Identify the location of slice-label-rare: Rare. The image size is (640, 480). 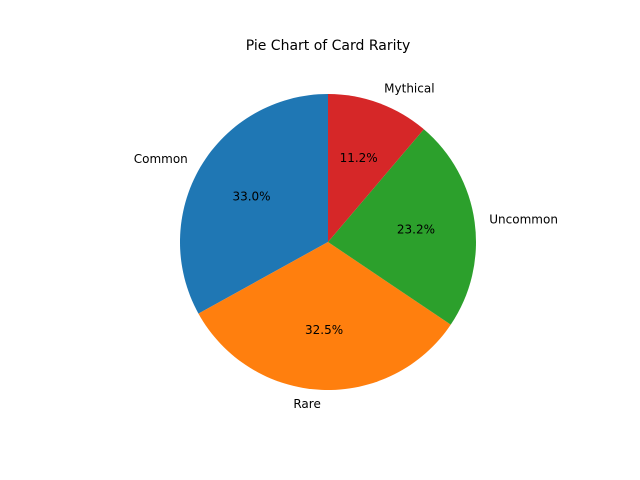
(306, 404).